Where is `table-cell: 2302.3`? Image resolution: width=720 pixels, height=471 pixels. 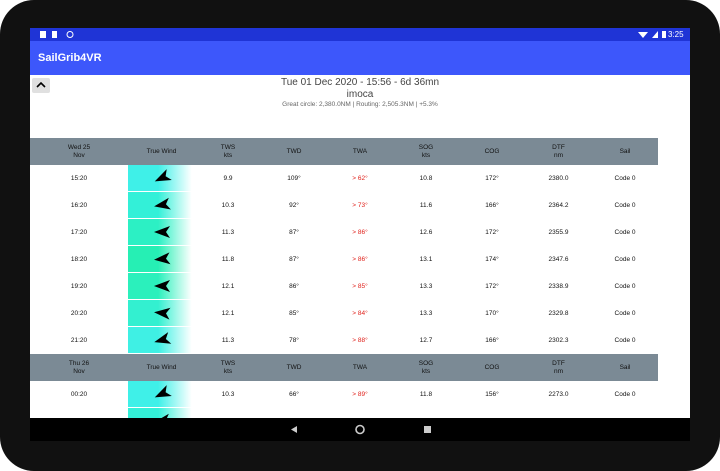 table-cell: 2302.3 is located at coordinates (558, 340).